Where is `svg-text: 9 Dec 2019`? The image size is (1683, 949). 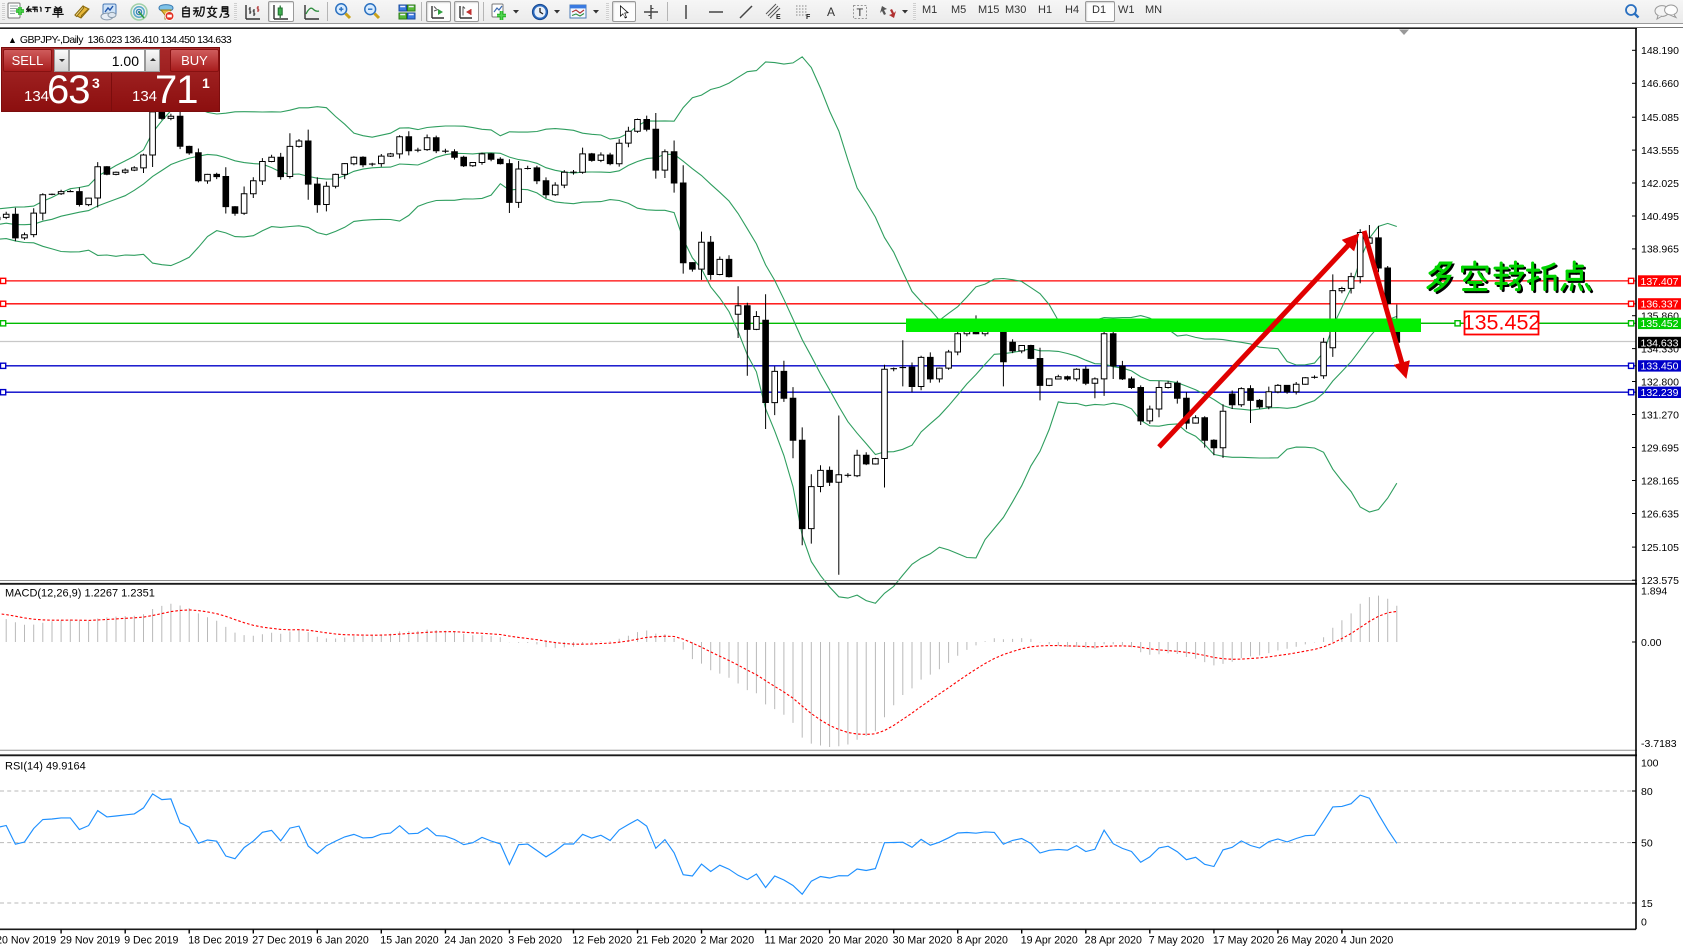 svg-text: 9 Dec 2019 is located at coordinates (151, 941).